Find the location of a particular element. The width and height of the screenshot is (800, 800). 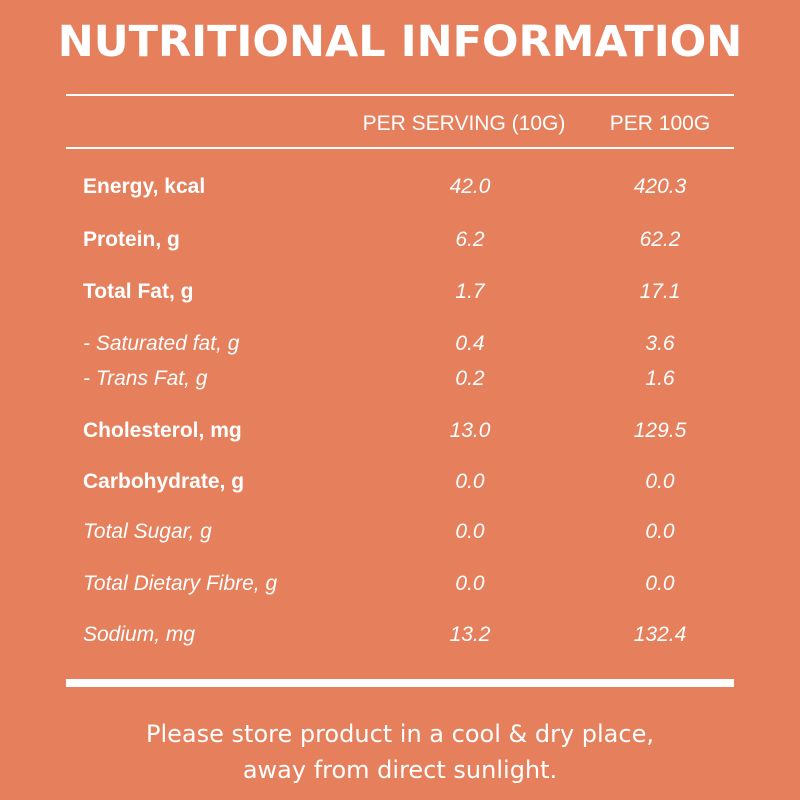

per-100g-value: 129.5 is located at coordinates (660, 430).